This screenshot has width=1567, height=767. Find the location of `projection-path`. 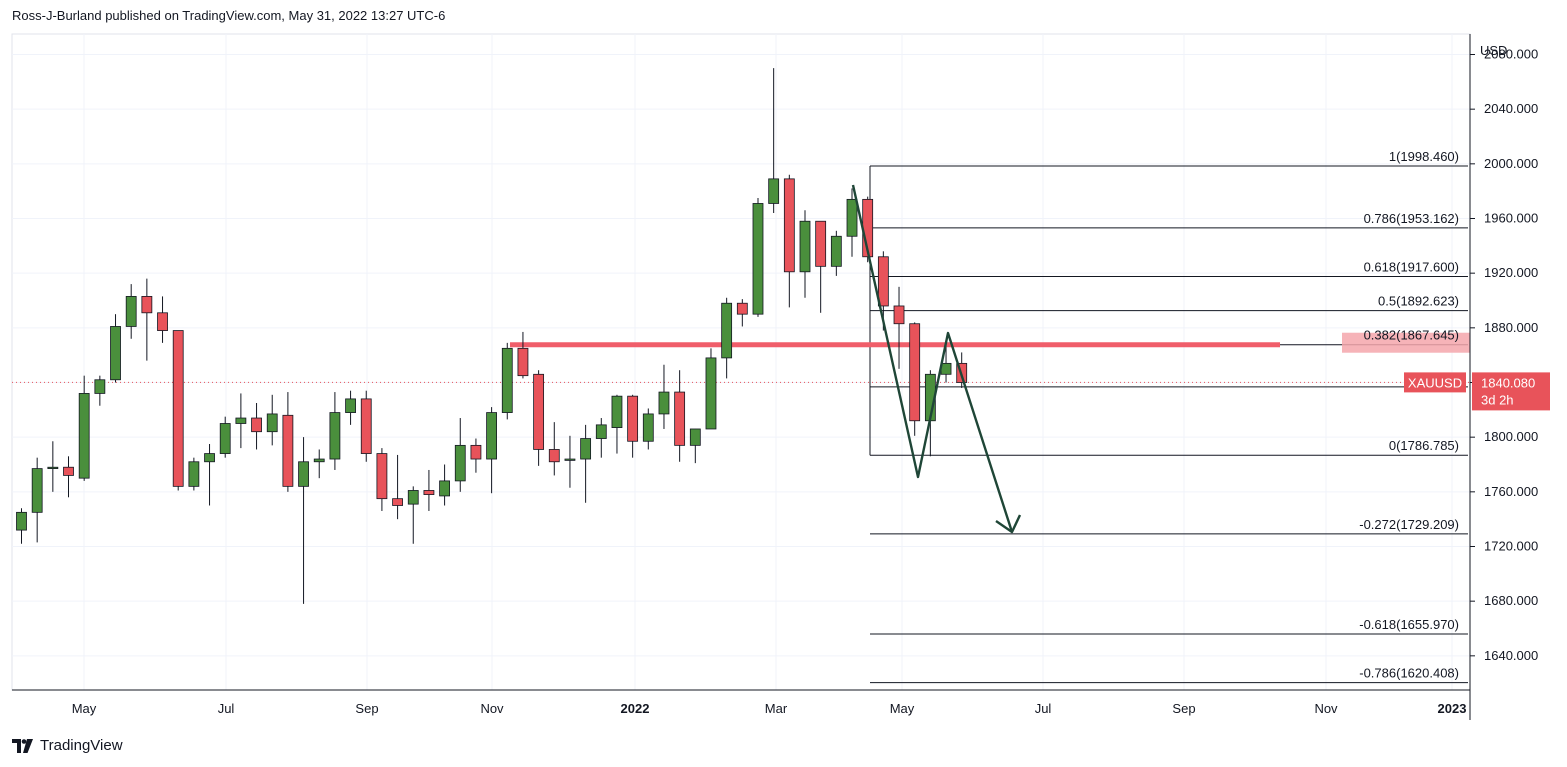

projection-path is located at coordinates (932, 358).